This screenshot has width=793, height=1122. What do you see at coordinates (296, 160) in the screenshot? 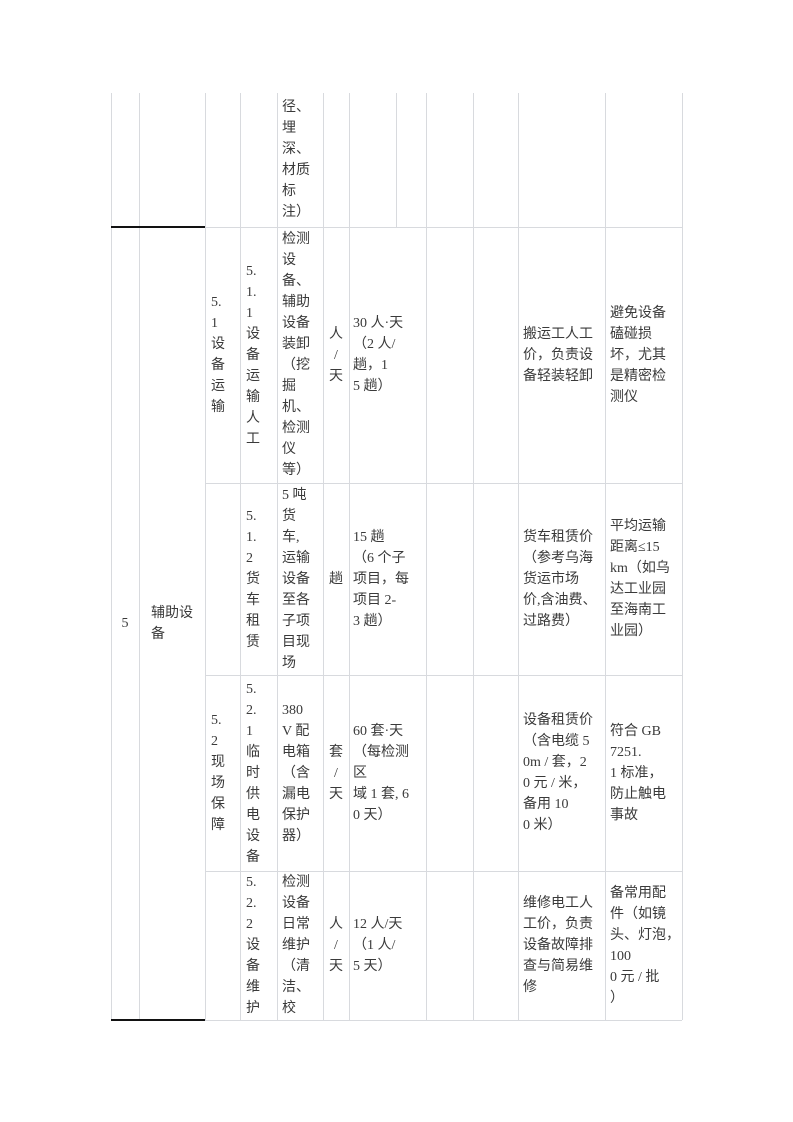
I see `spec-cell: 径、 埋 深、 材质 标 注）` at bounding box center [296, 160].